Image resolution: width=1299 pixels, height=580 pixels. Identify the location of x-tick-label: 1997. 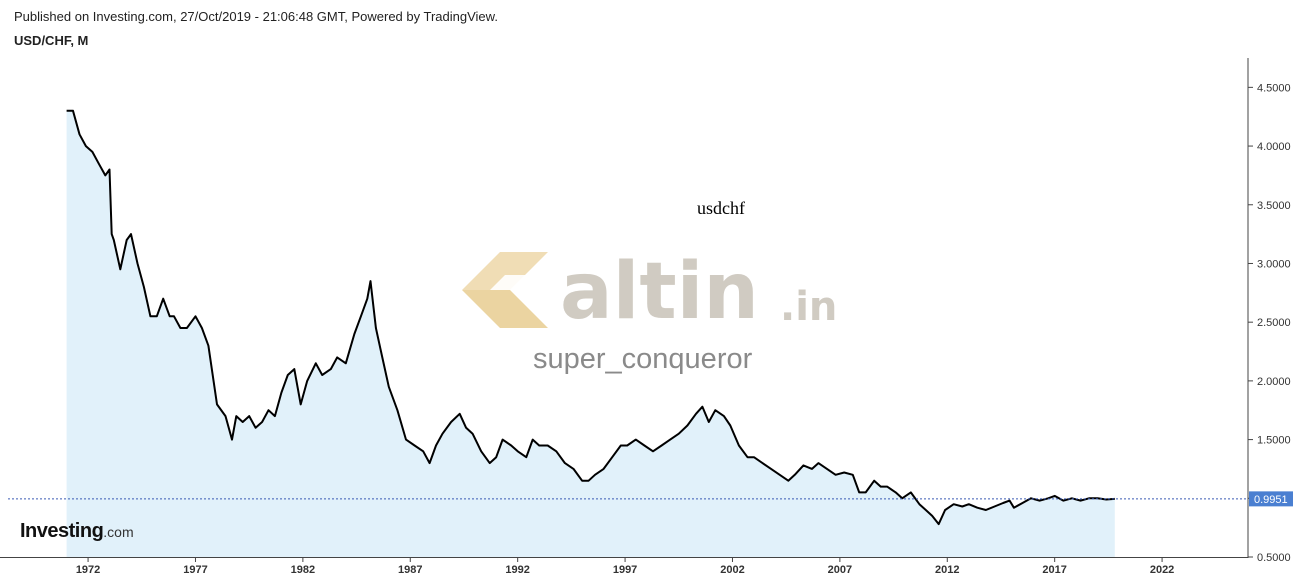
(625, 570).